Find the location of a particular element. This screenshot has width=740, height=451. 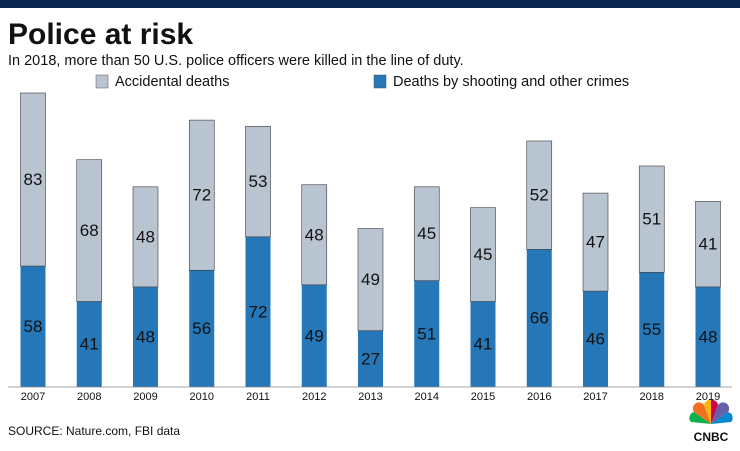

logo: CNBC is located at coordinates (711, 421).